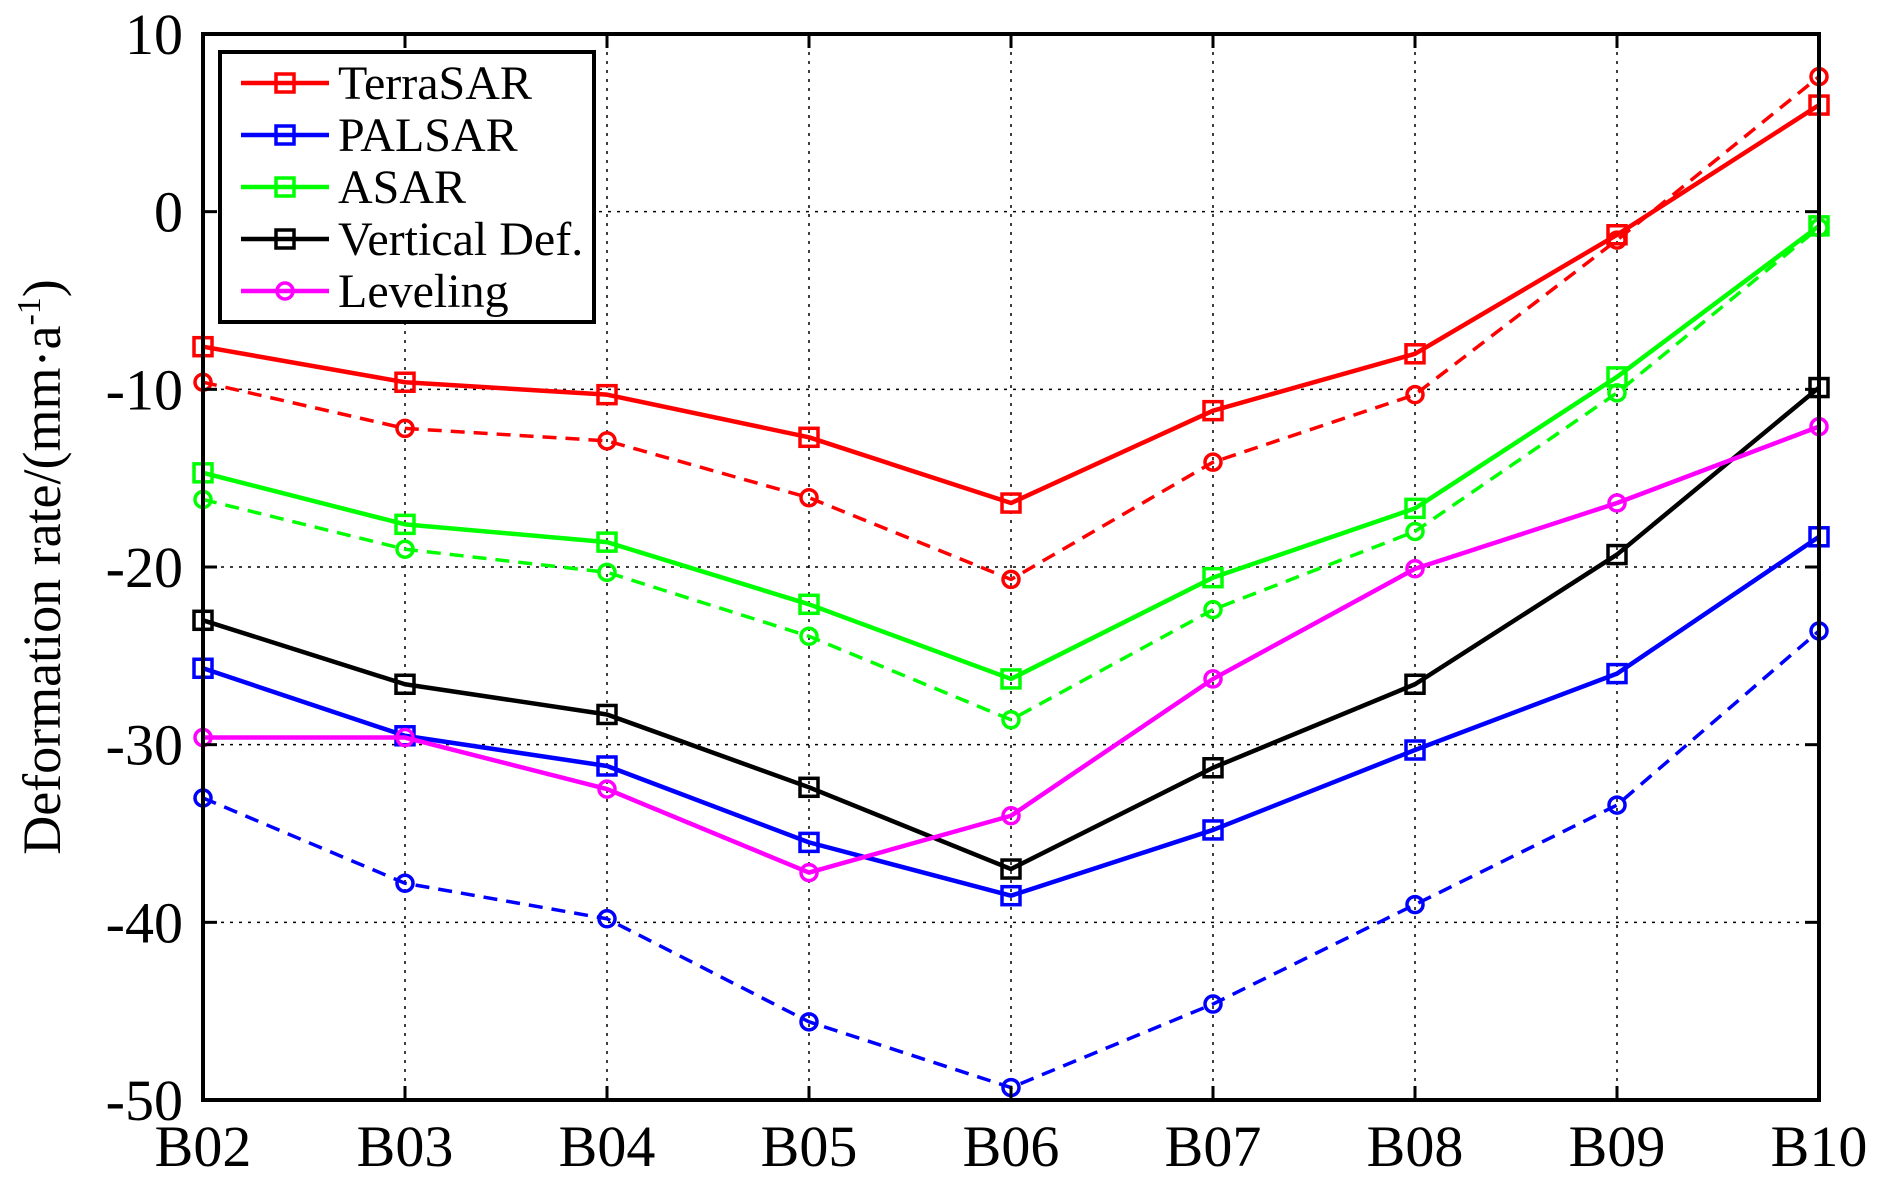 The height and width of the screenshot is (1181, 1890). Describe the element at coordinates (1415, 1146) in the screenshot. I see `x-tick-label: B08` at that location.